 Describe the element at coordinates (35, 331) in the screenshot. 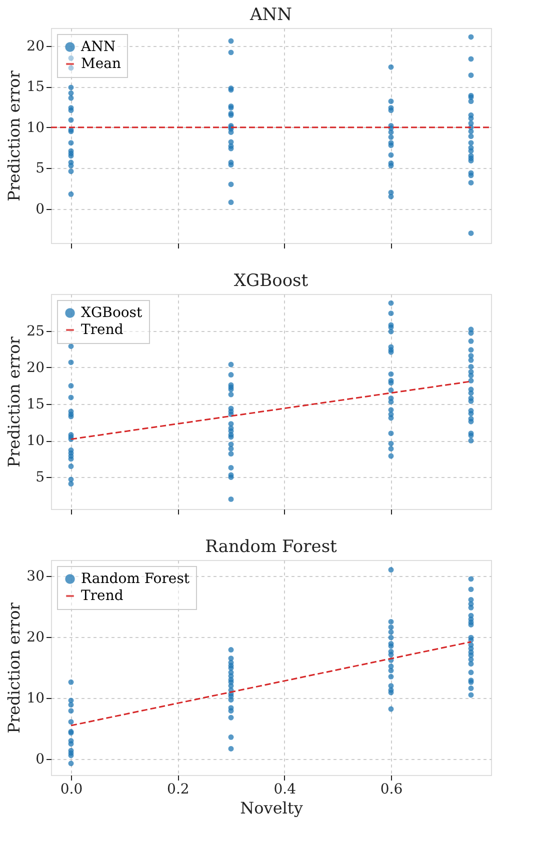

I see `y-tick-label: 25` at that location.